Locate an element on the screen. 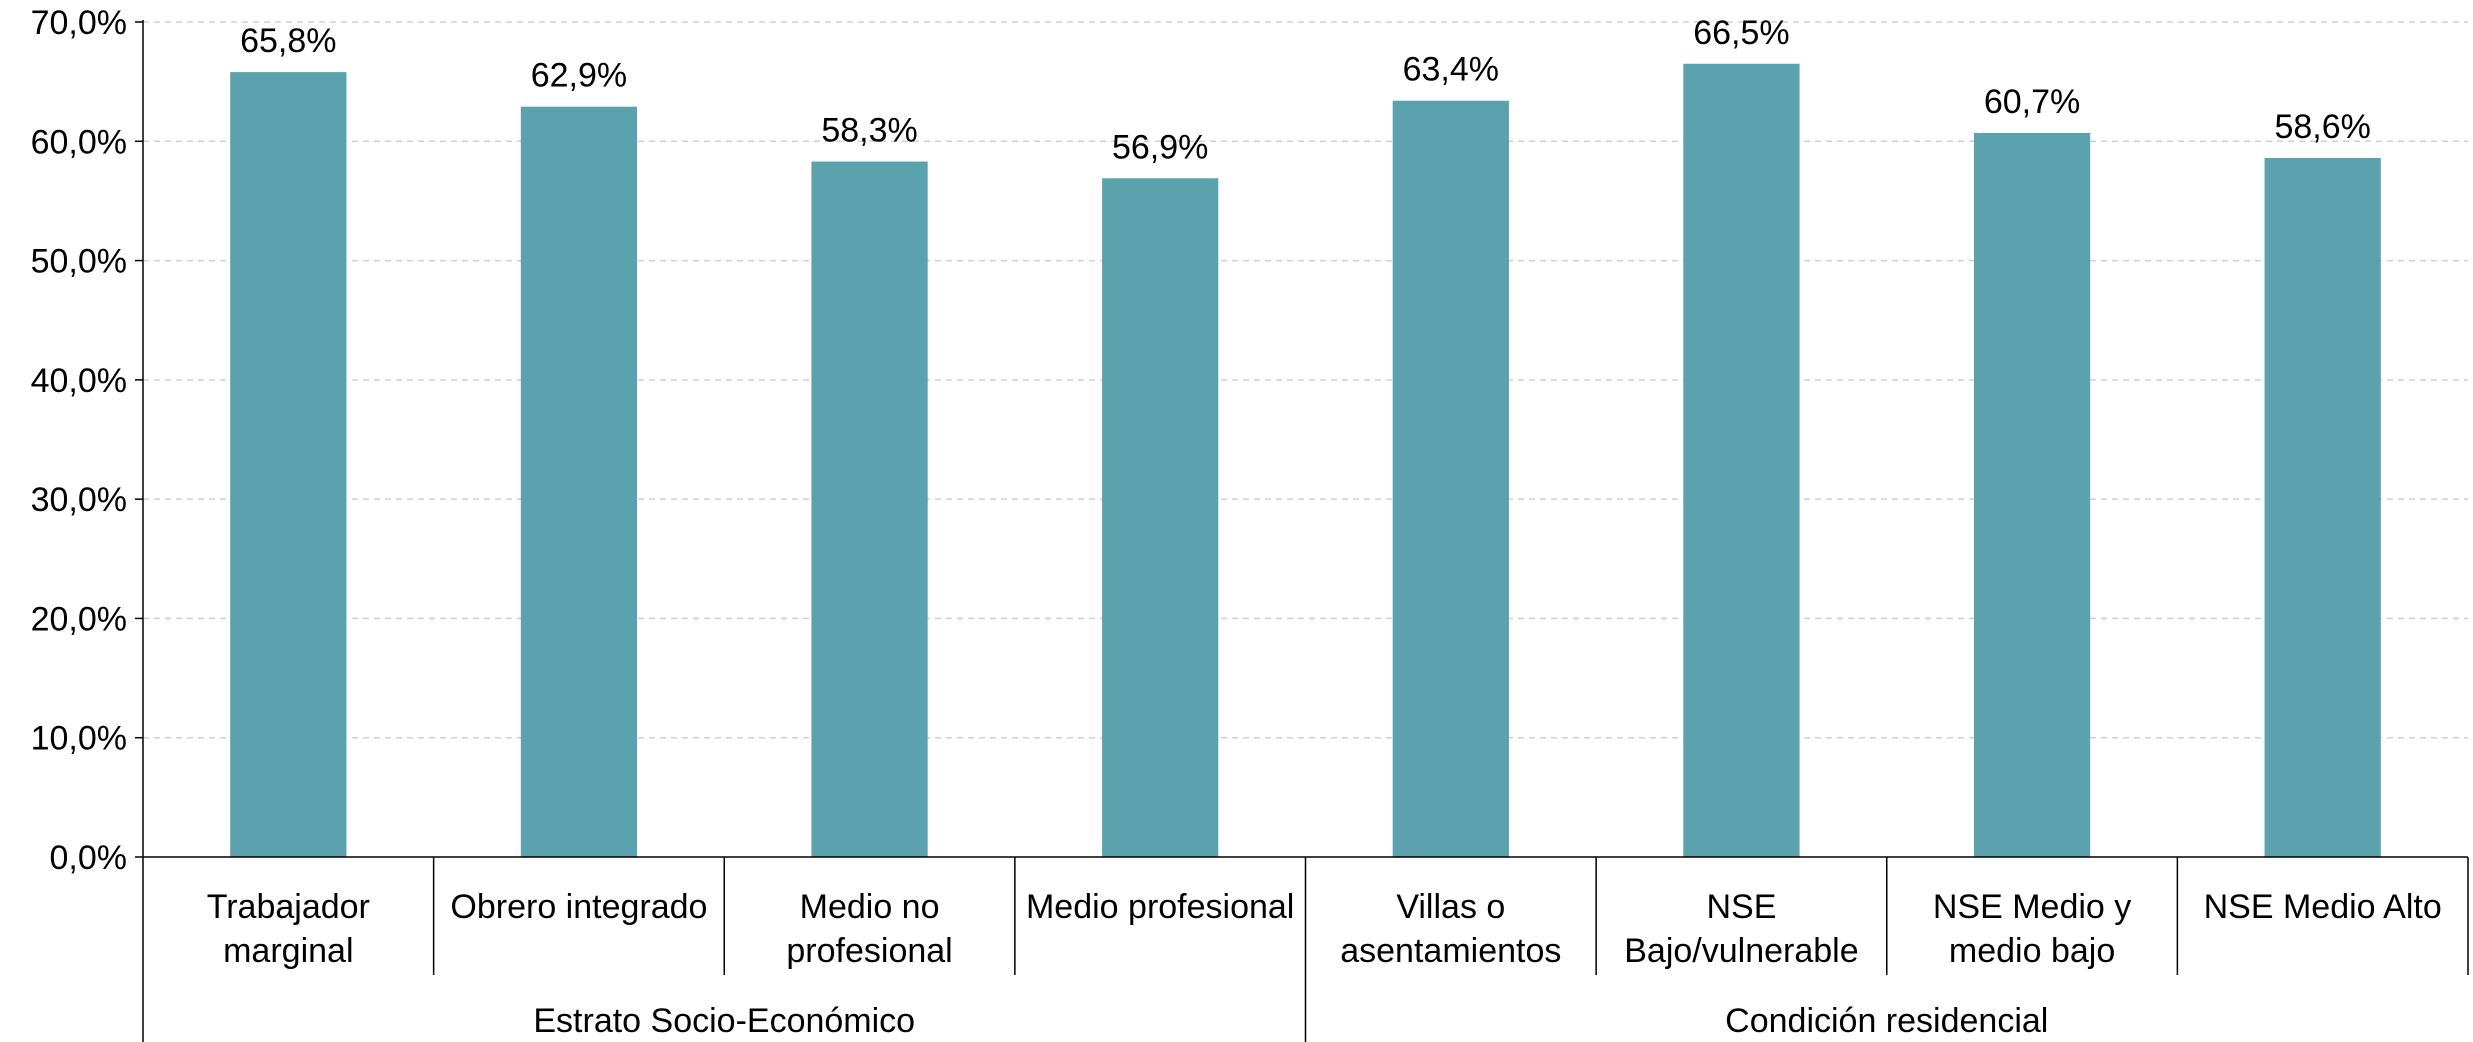 This screenshot has height=1042, width=2473. category-label: Obrero integrado is located at coordinates (578, 907).